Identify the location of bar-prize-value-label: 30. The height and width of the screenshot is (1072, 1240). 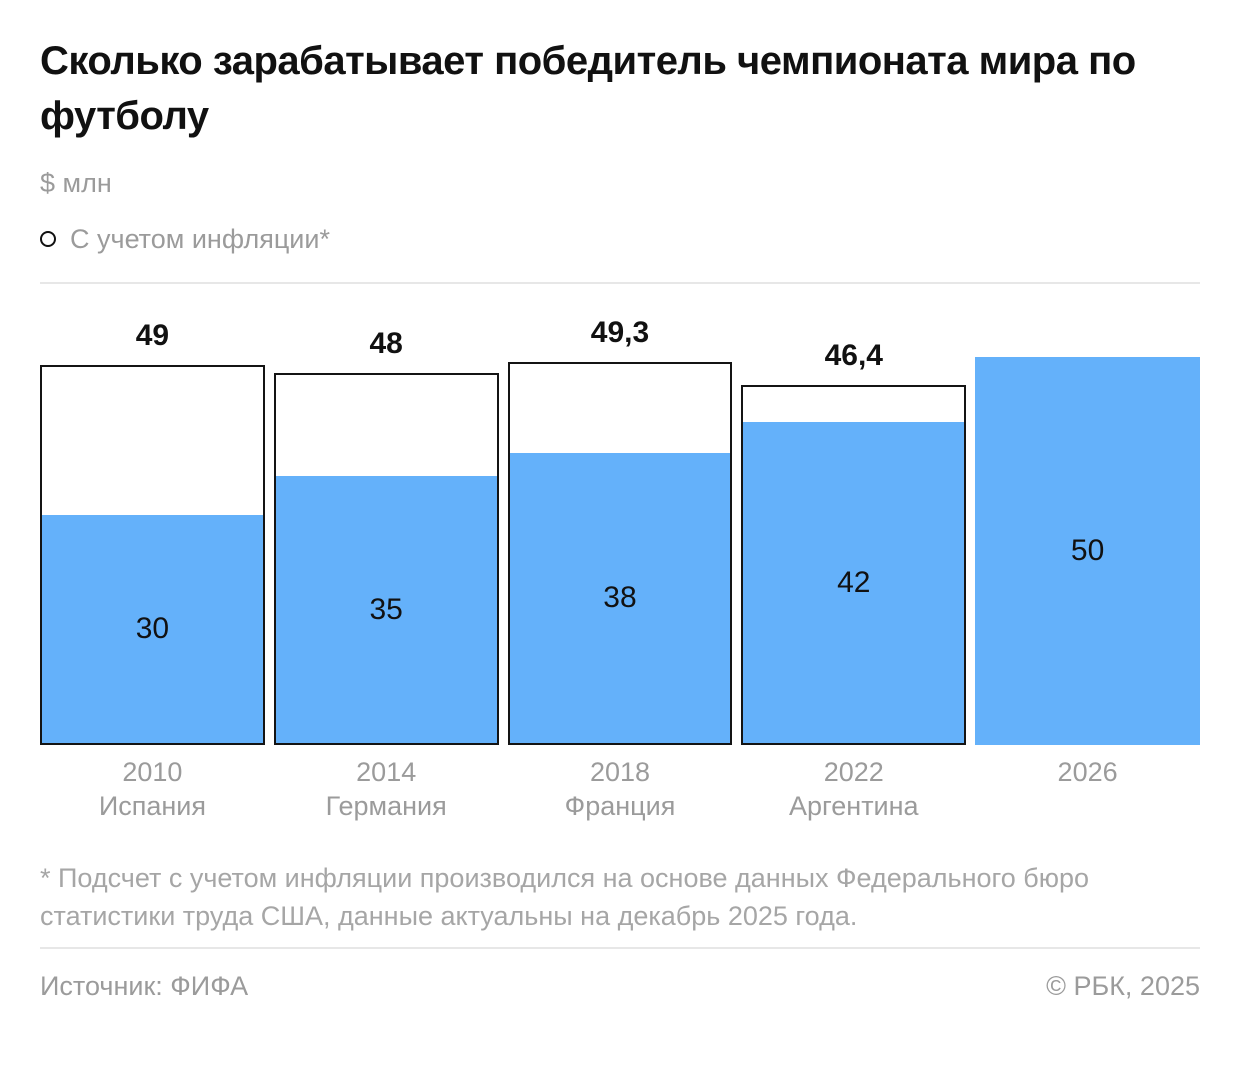
(152, 628).